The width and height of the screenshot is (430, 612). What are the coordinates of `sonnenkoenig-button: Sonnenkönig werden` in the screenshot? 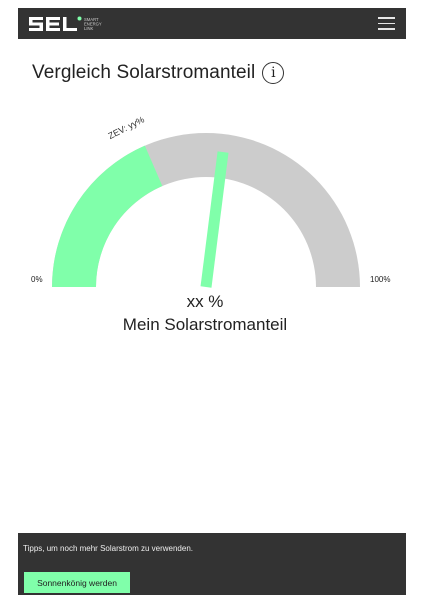 It's located at (77, 582).